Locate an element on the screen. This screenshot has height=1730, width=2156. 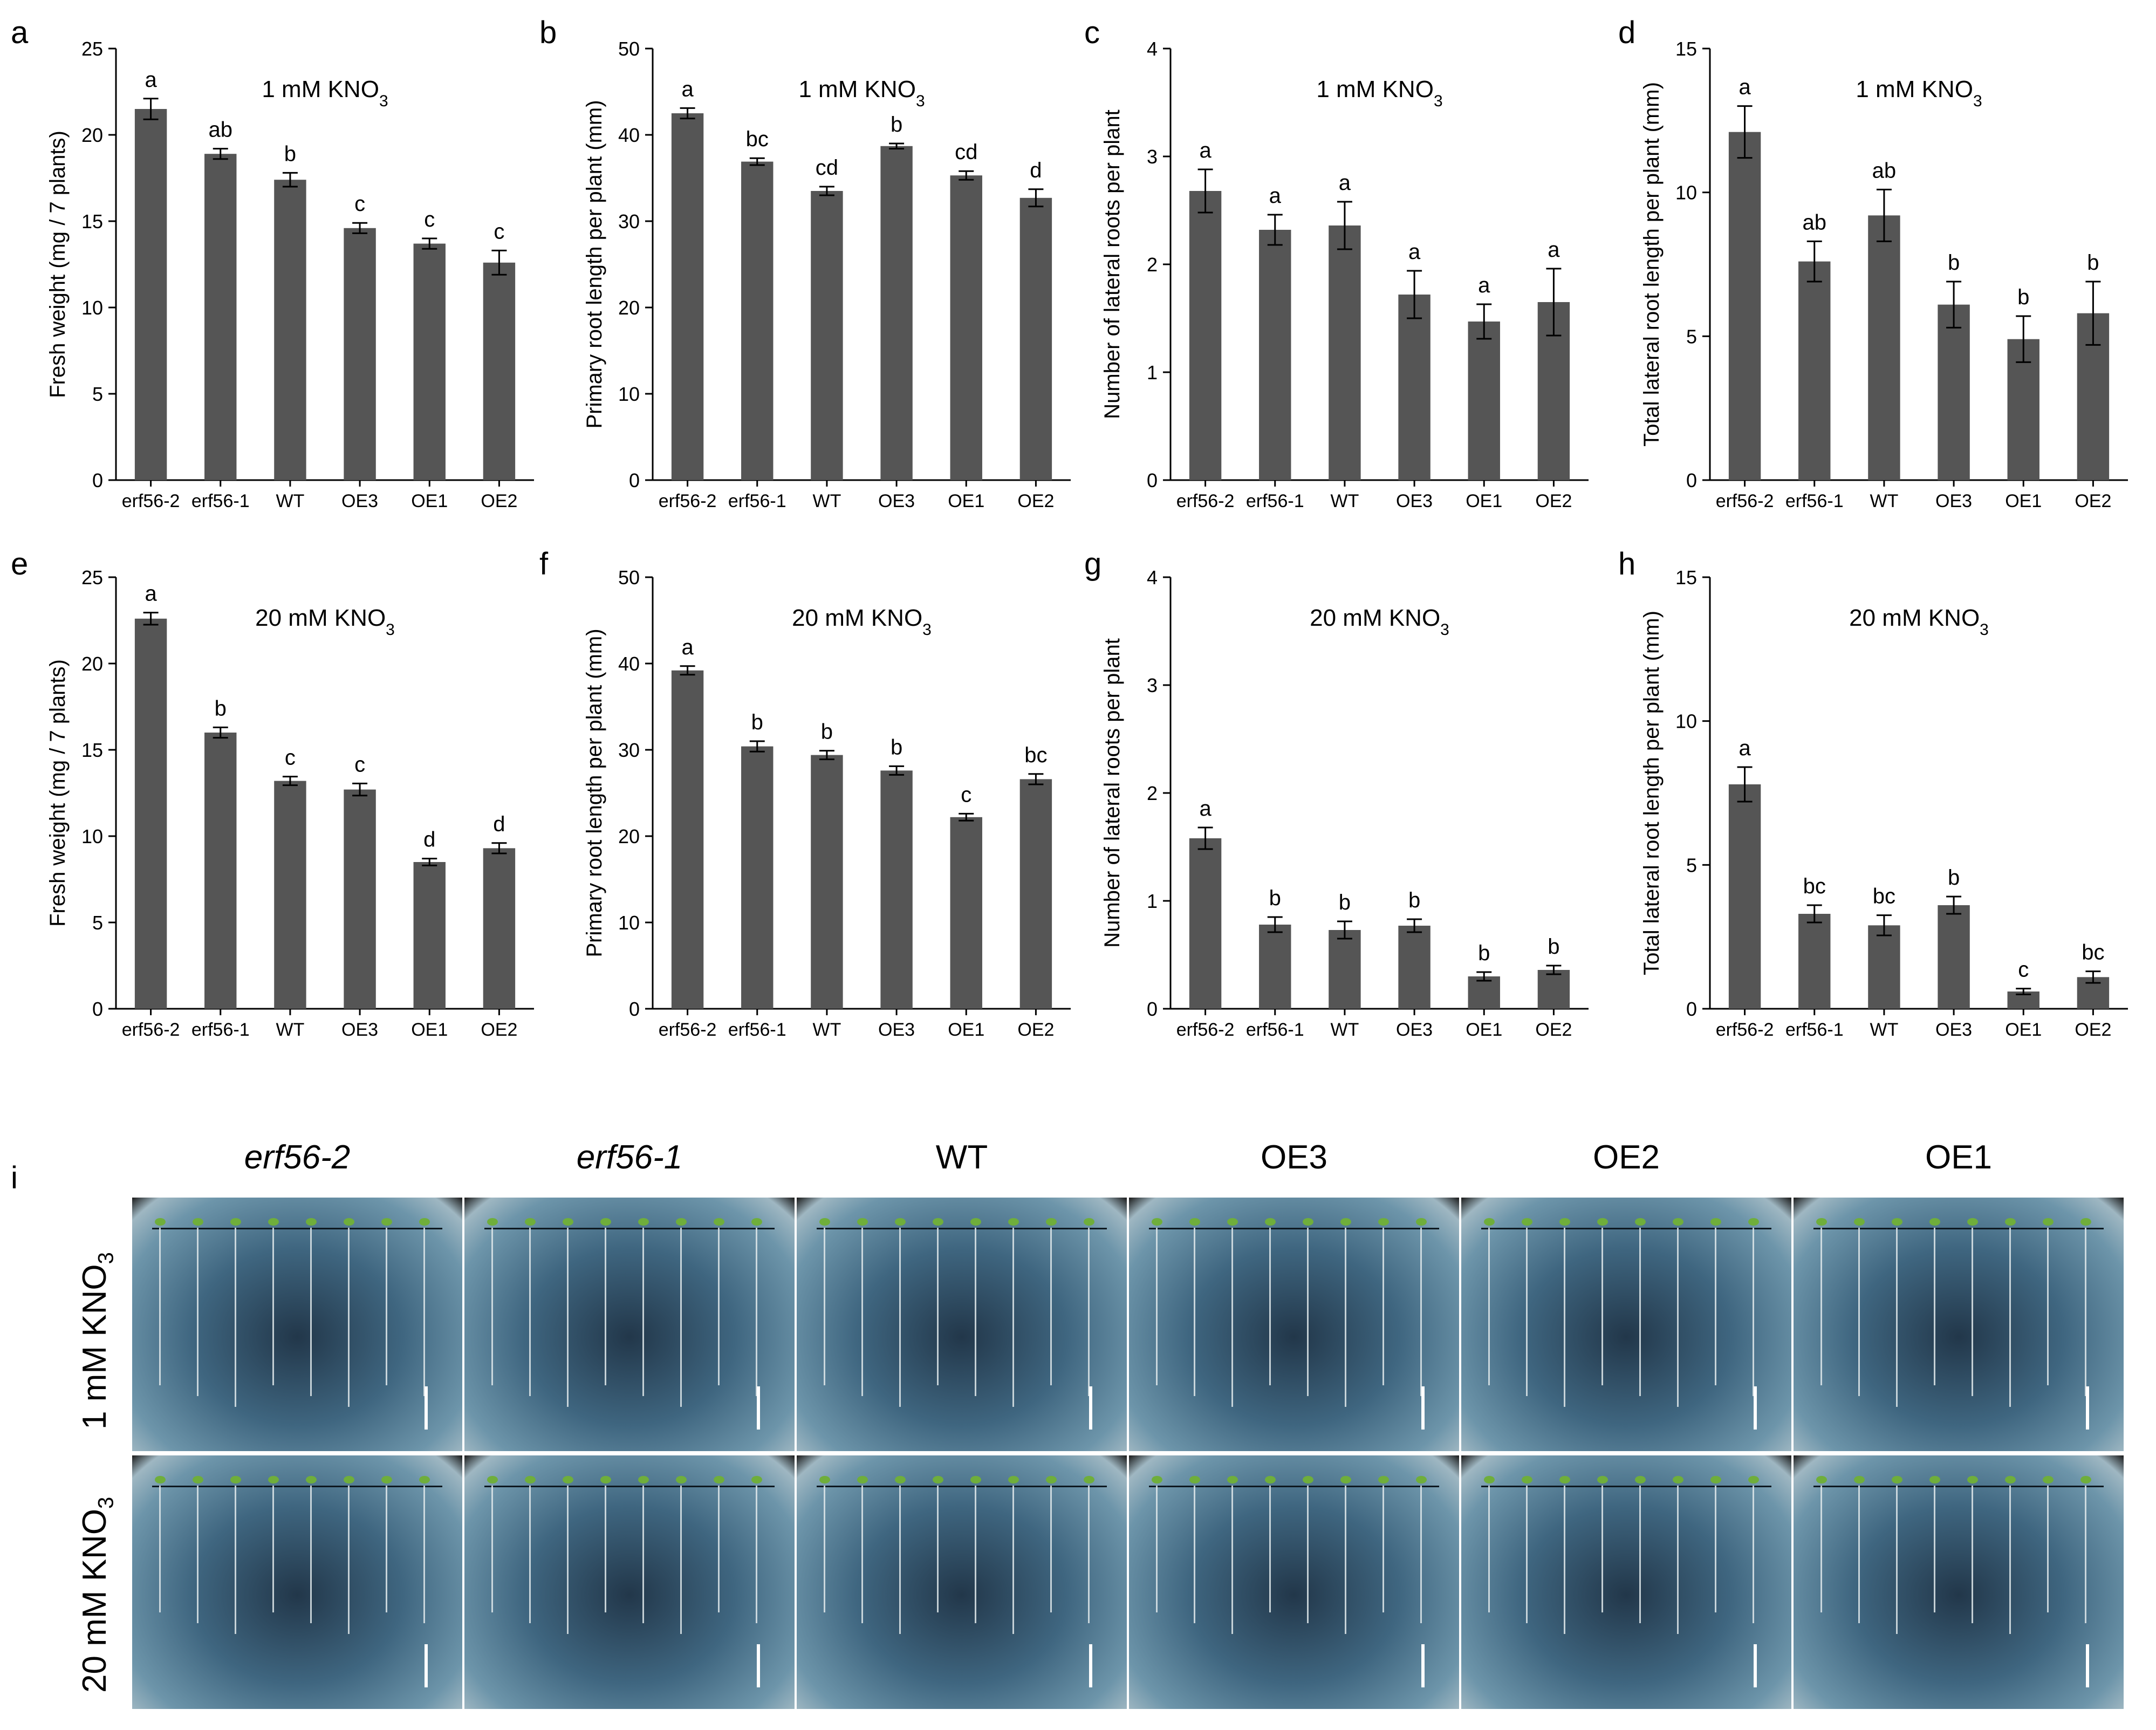
y-tick-label: 3 is located at coordinates (1152, 685).